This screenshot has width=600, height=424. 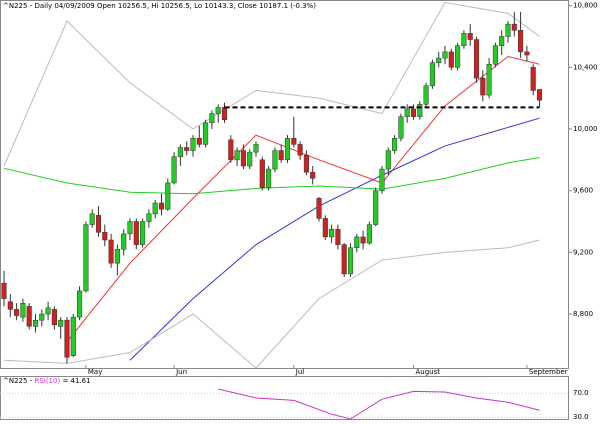 I want to click on rsi-name: RSI(10), so click(x=47, y=381).